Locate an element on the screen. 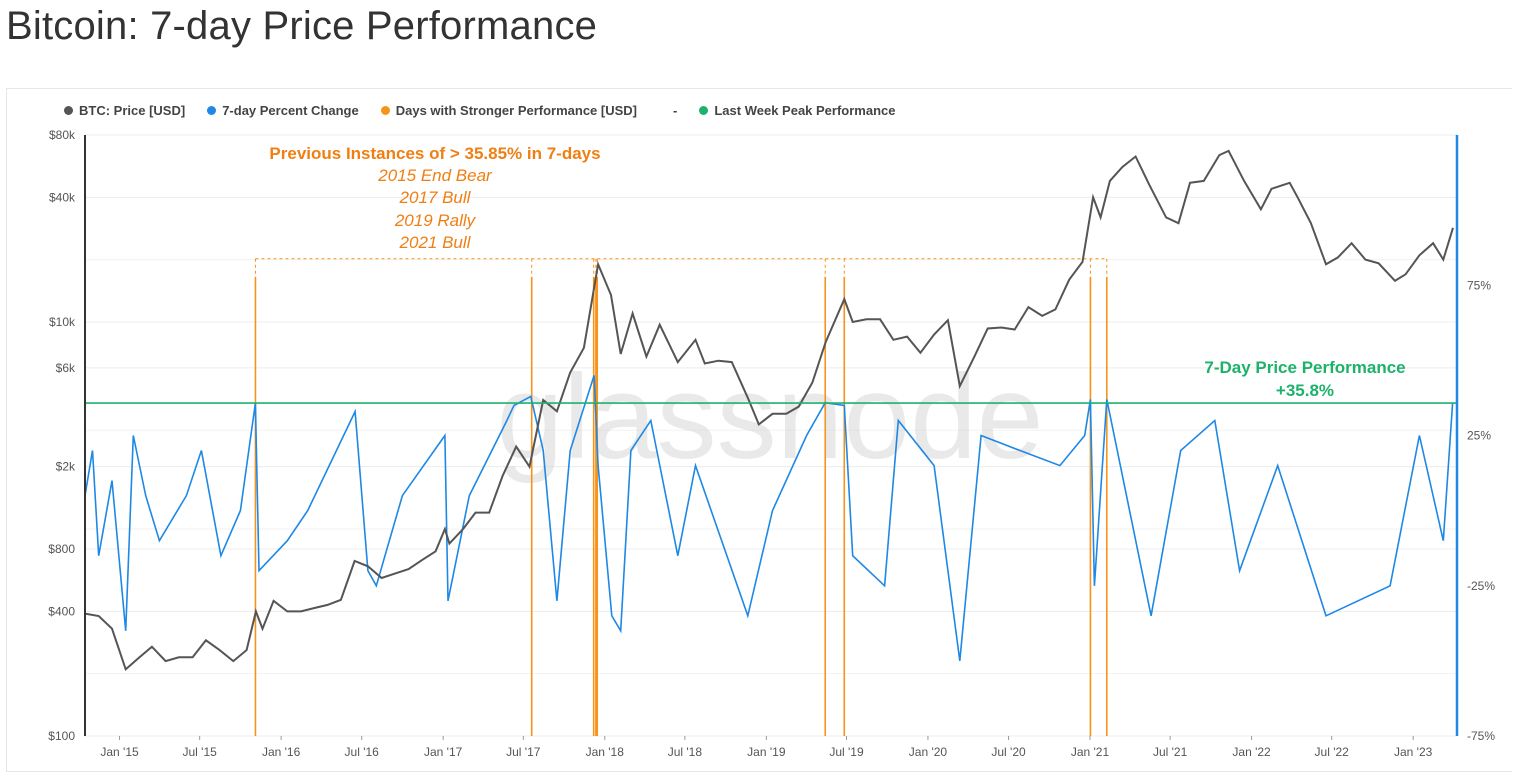 The image size is (1514, 774). x-tick-label: Jan '20 is located at coordinates (928, 752).